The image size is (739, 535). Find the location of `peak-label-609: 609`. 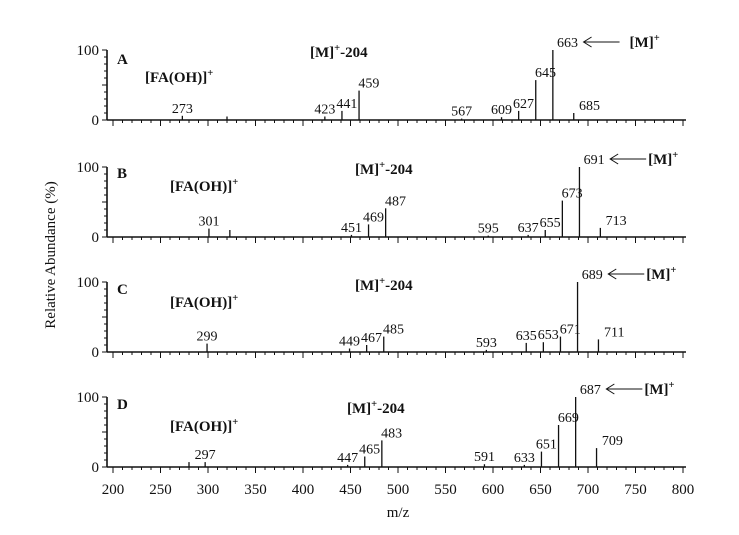

peak-label-609: 609 is located at coordinates (501, 110).